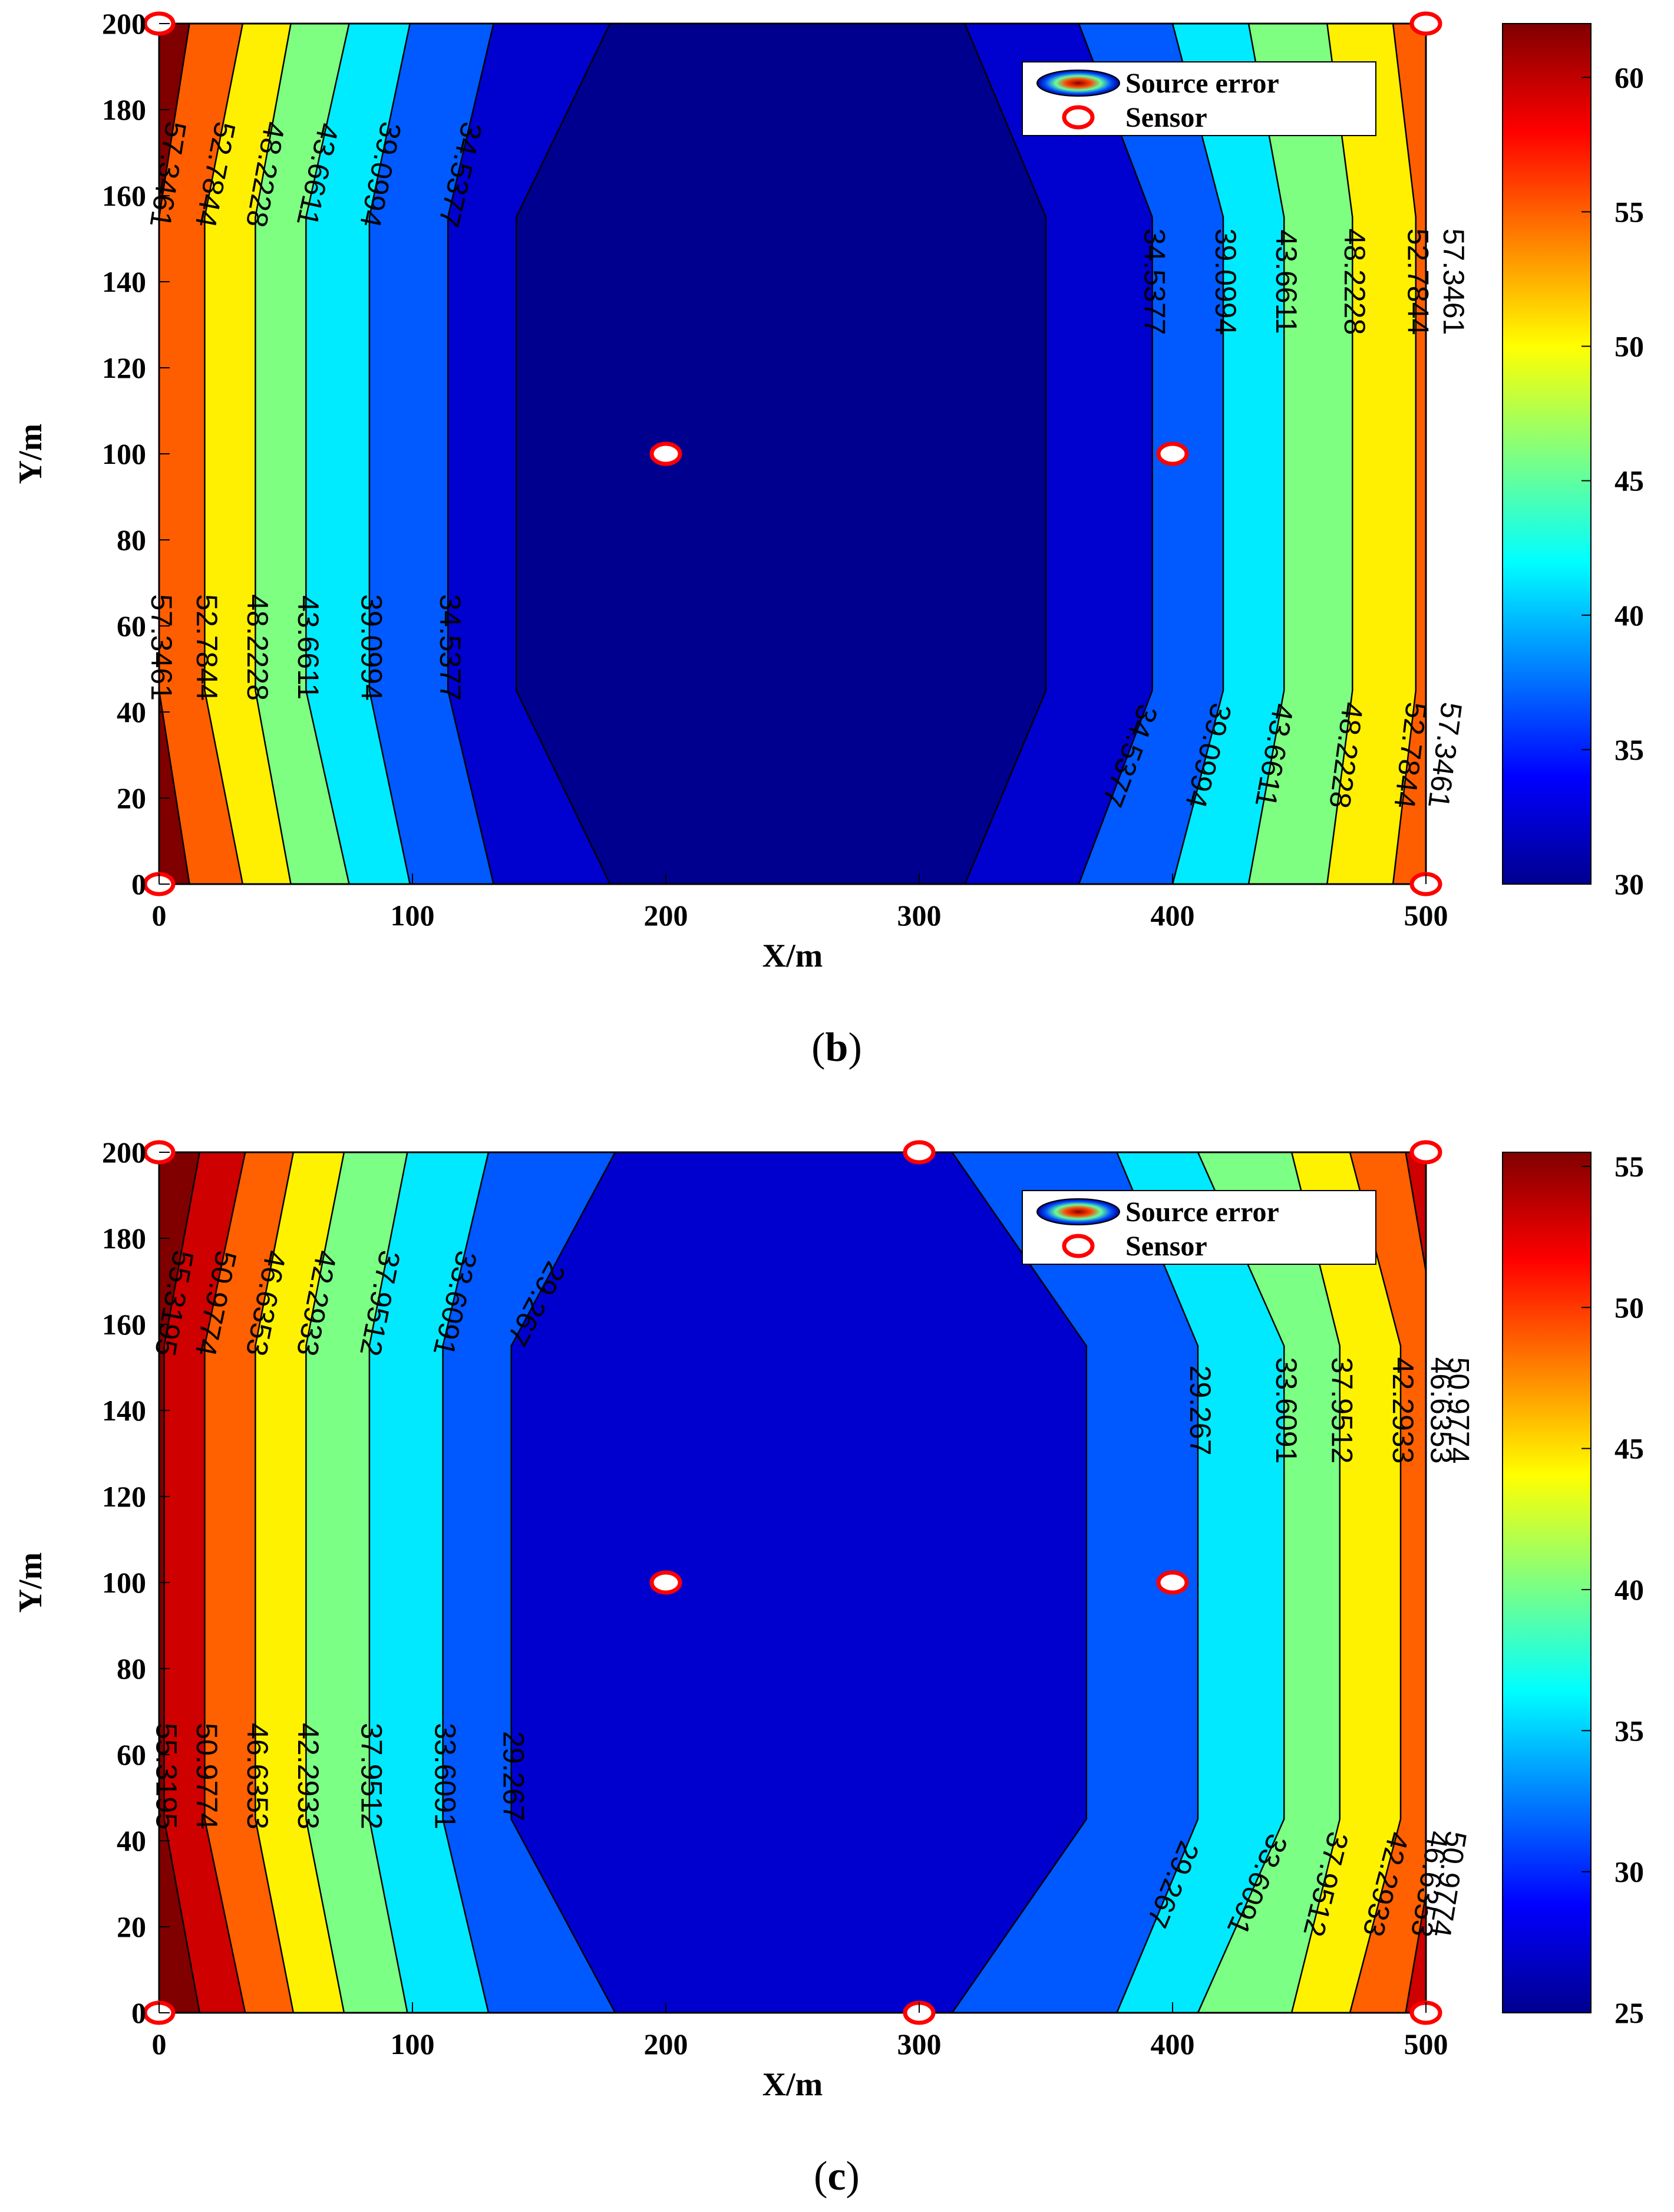 Image resolution: width=1674 pixels, height=2212 pixels. Describe the element at coordinates (308, 648) in the screenshot. I see `contour-label-left-bottom: 43.6611` at that location.